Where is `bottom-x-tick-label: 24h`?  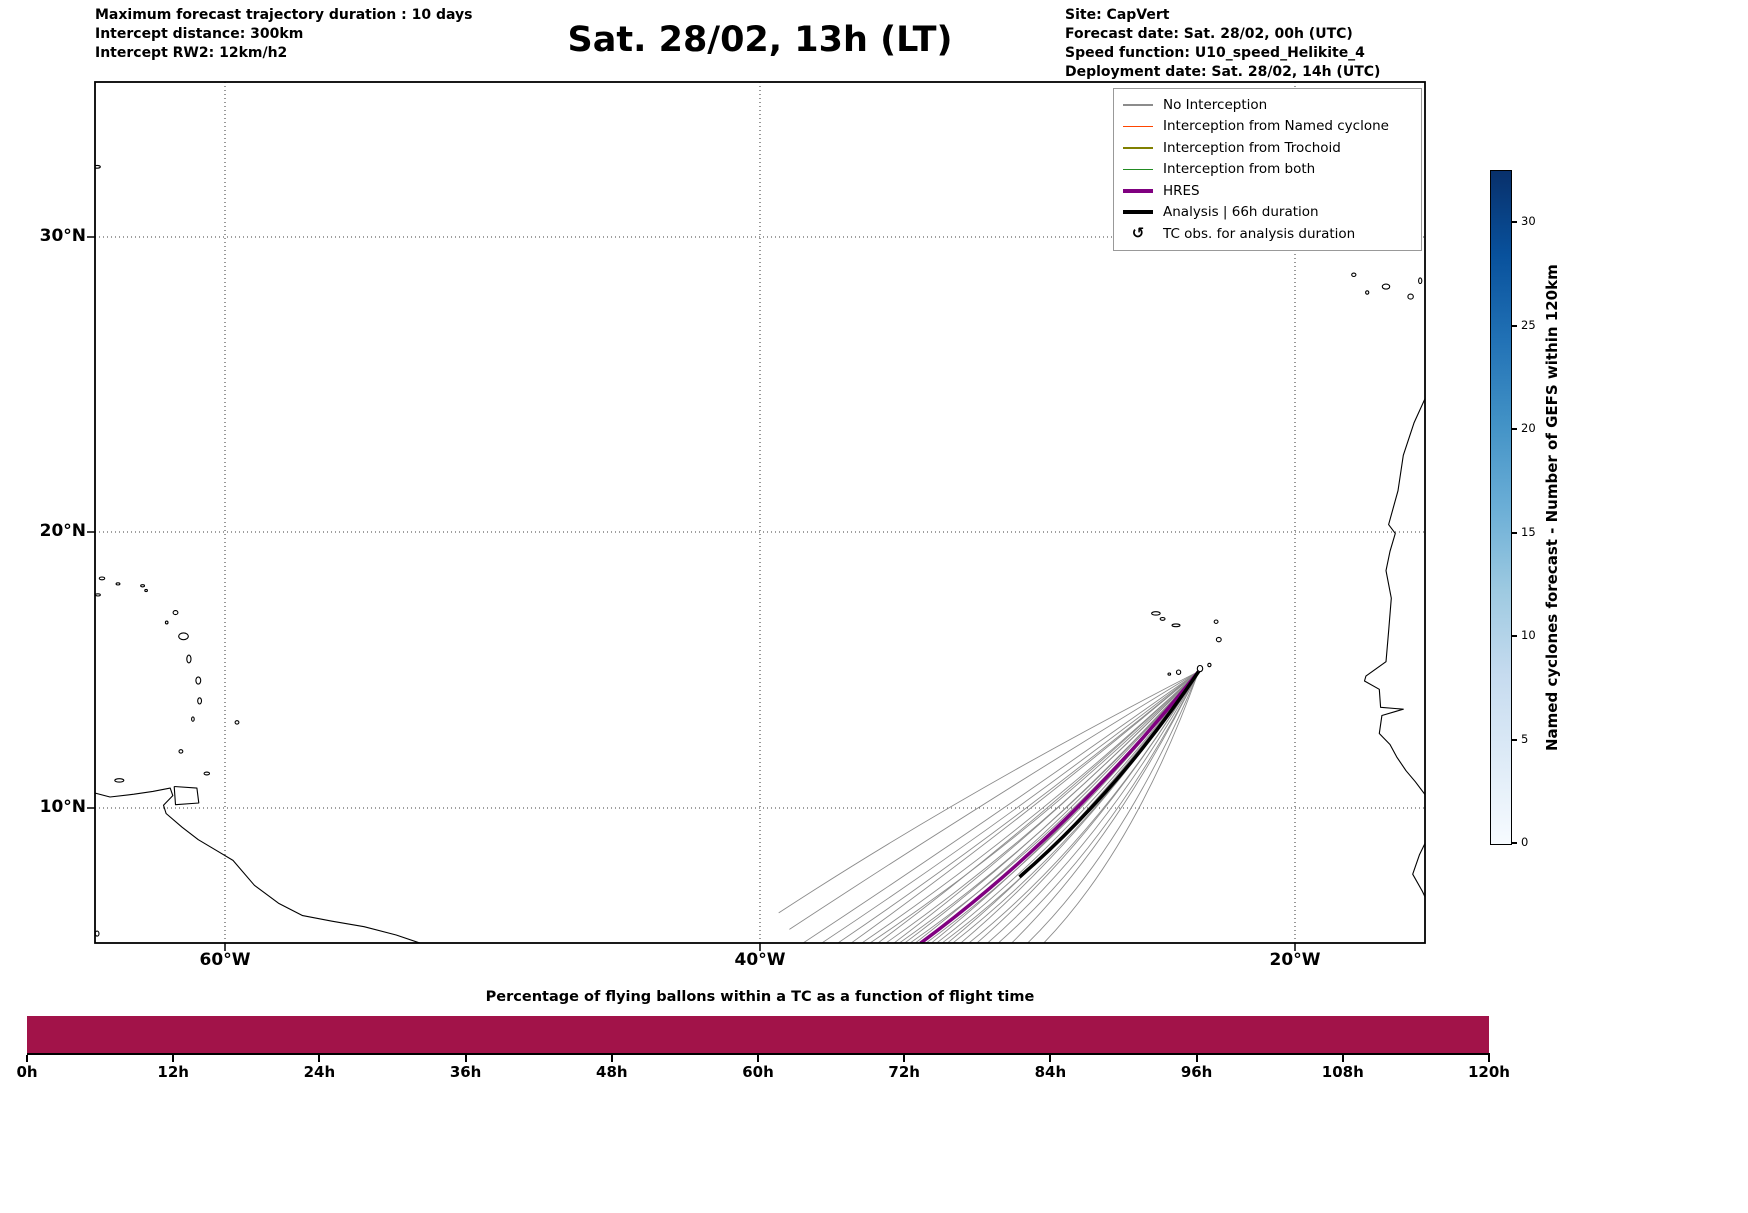 bottom-x-tick-label: 24h is located at coordinates (319, 1072).